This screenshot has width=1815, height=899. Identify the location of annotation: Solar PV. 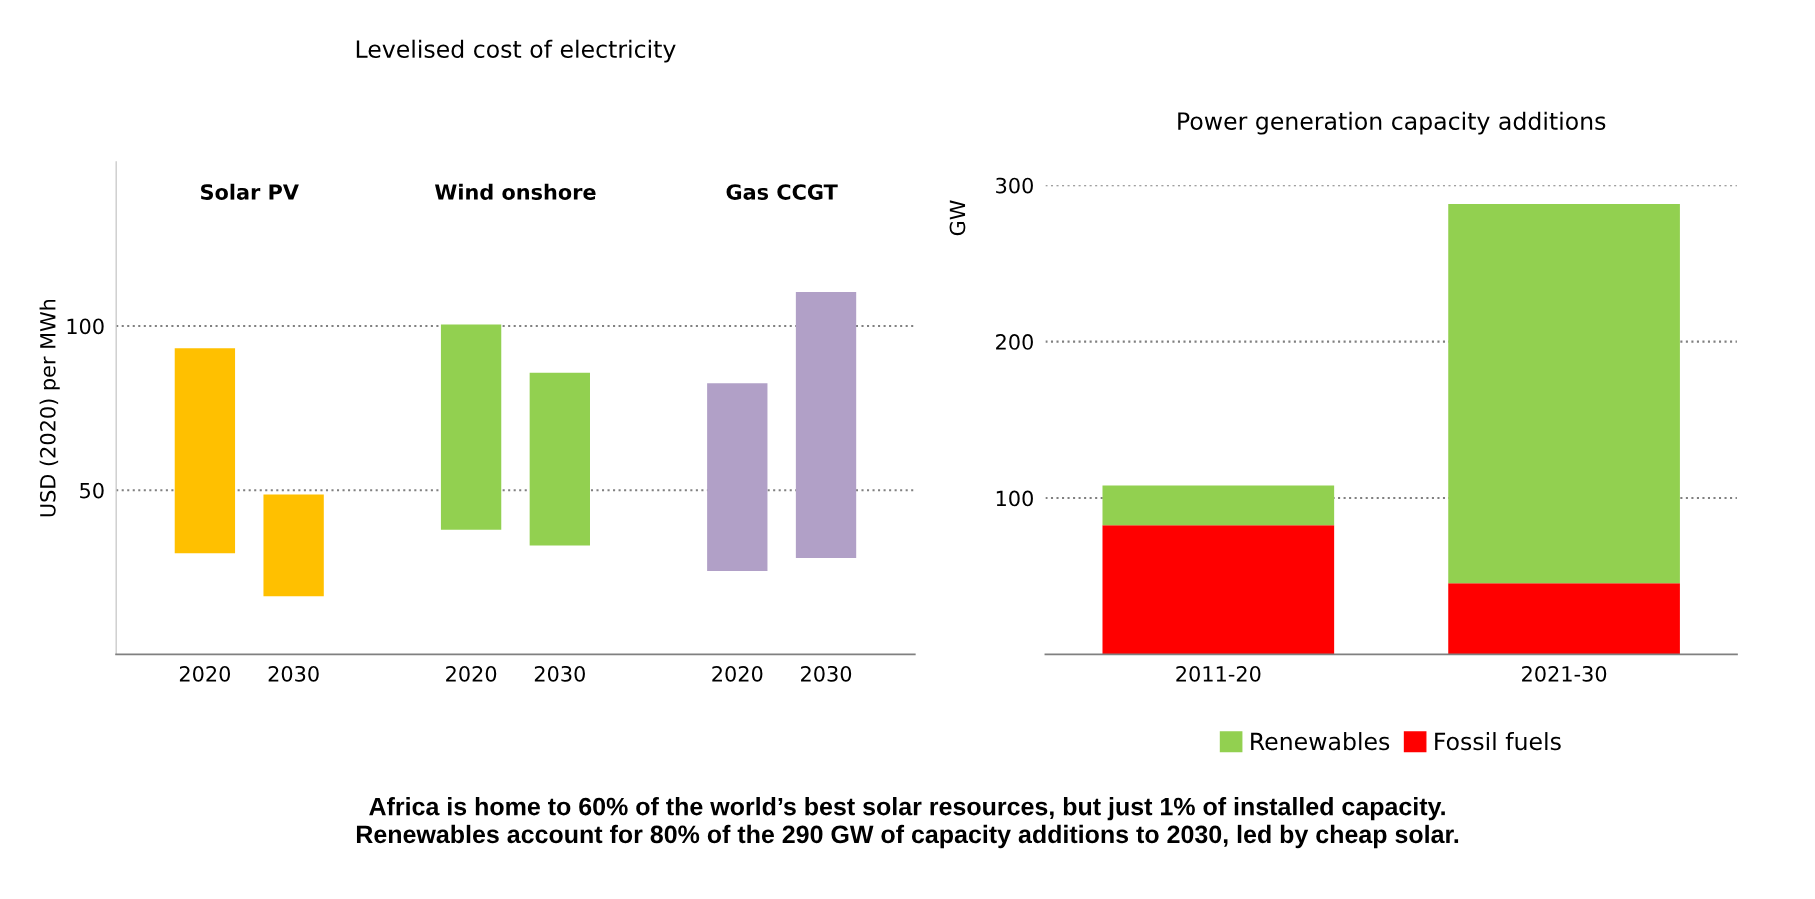
(250, 191).